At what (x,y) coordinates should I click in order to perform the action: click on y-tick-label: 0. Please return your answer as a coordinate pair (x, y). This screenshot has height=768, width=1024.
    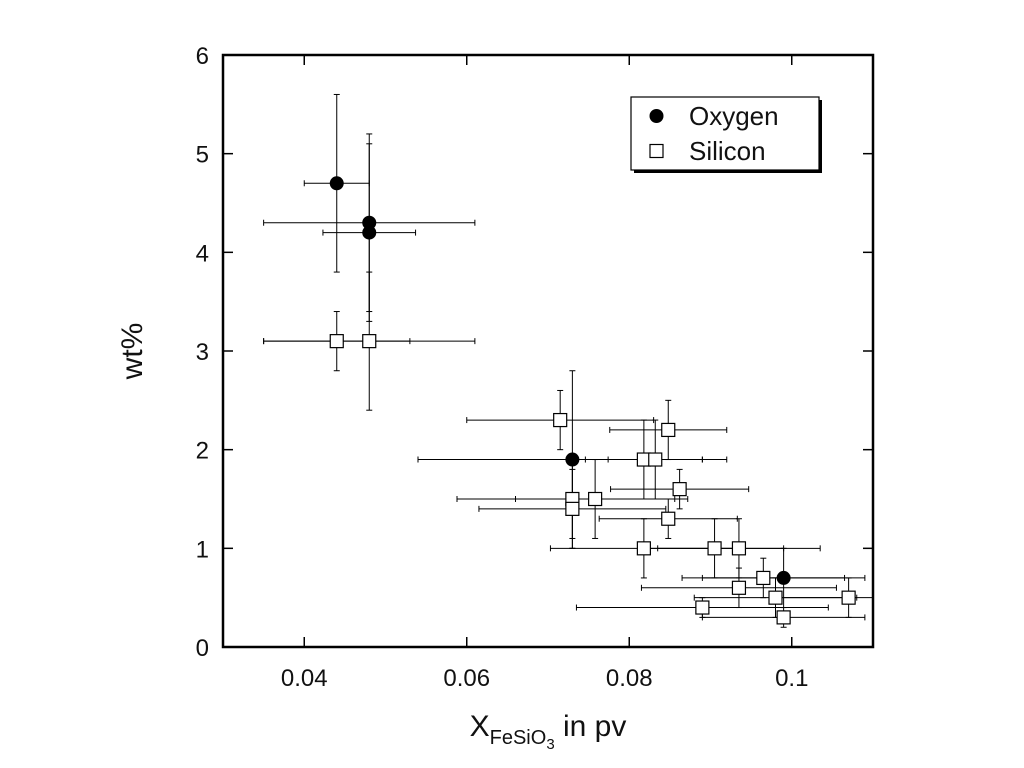
    Looking at the image, I should click on (202, 648).